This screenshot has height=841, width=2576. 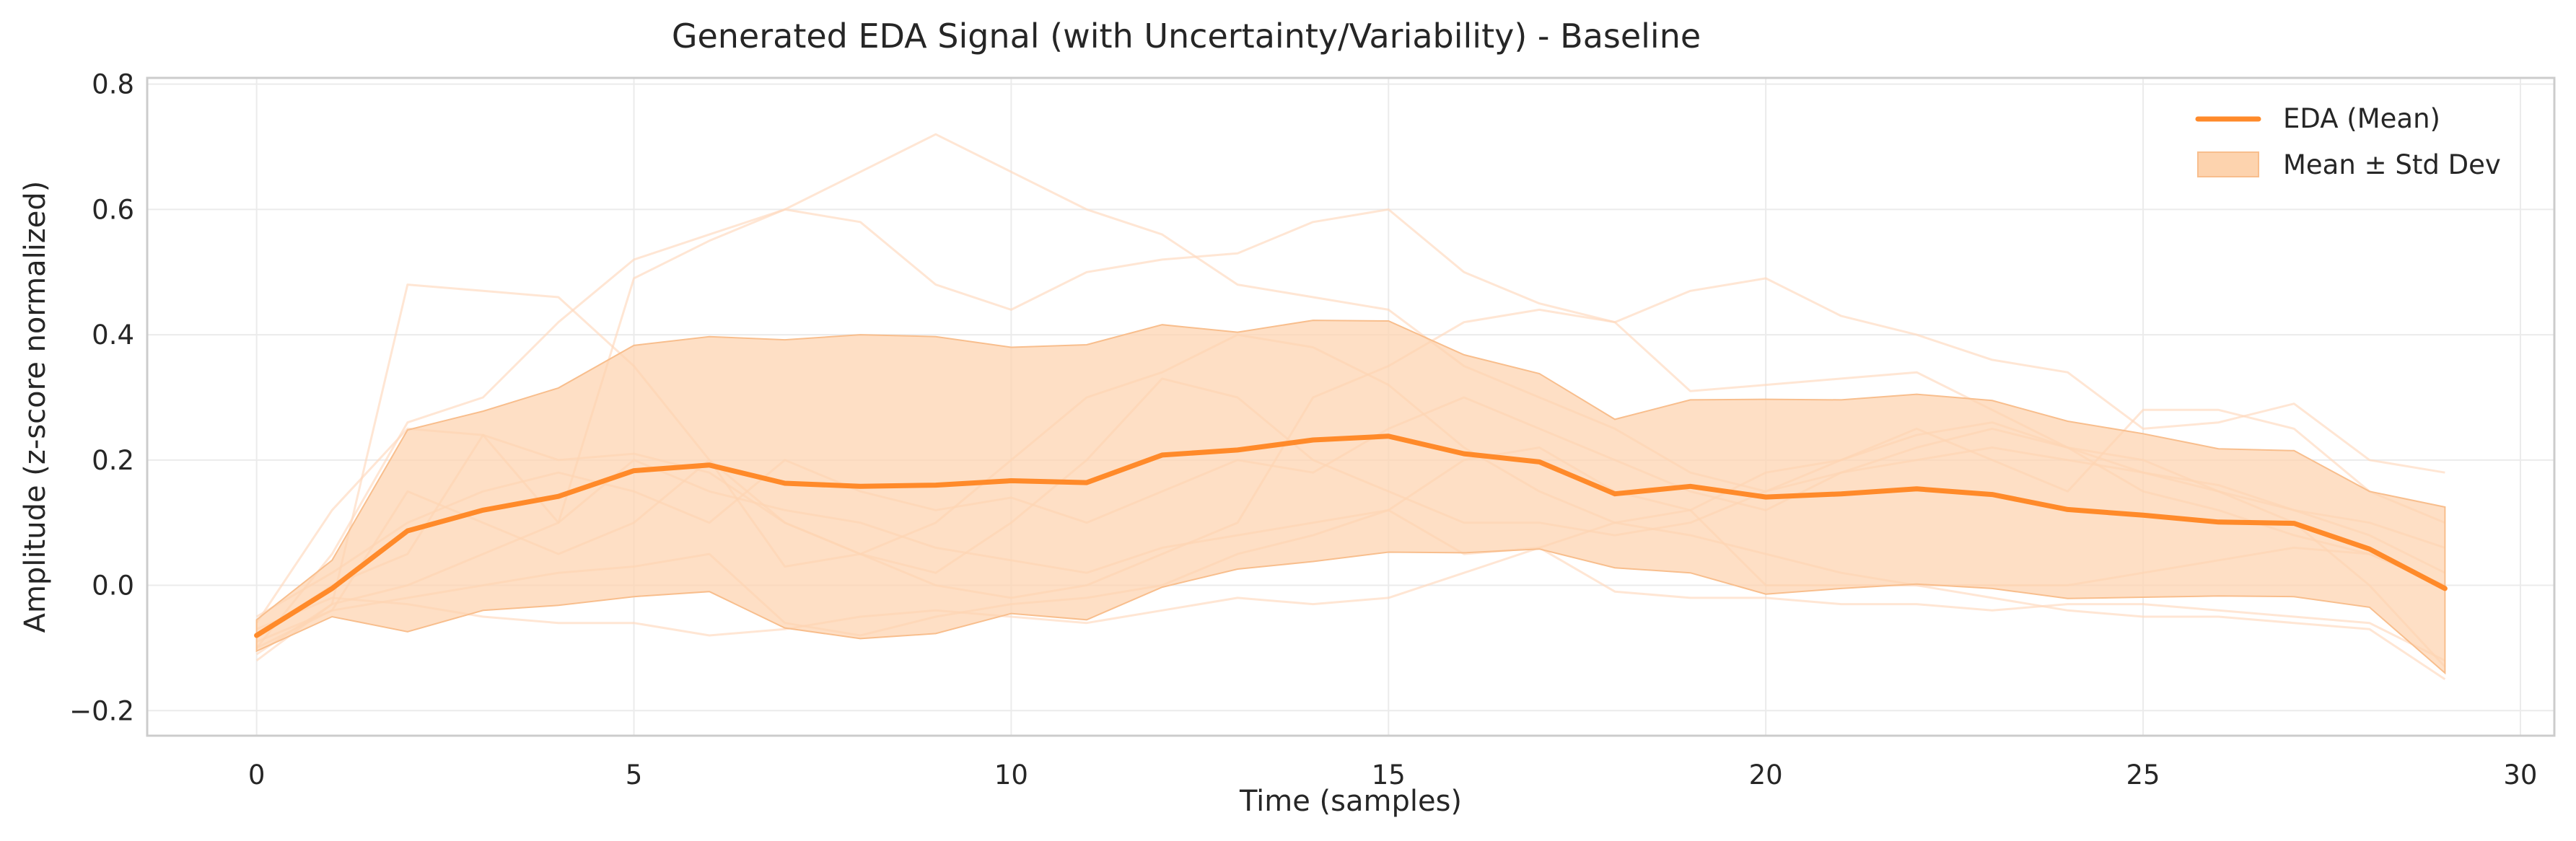 I want to click on x-tick-label: 20, so click(x=1766, y=775).